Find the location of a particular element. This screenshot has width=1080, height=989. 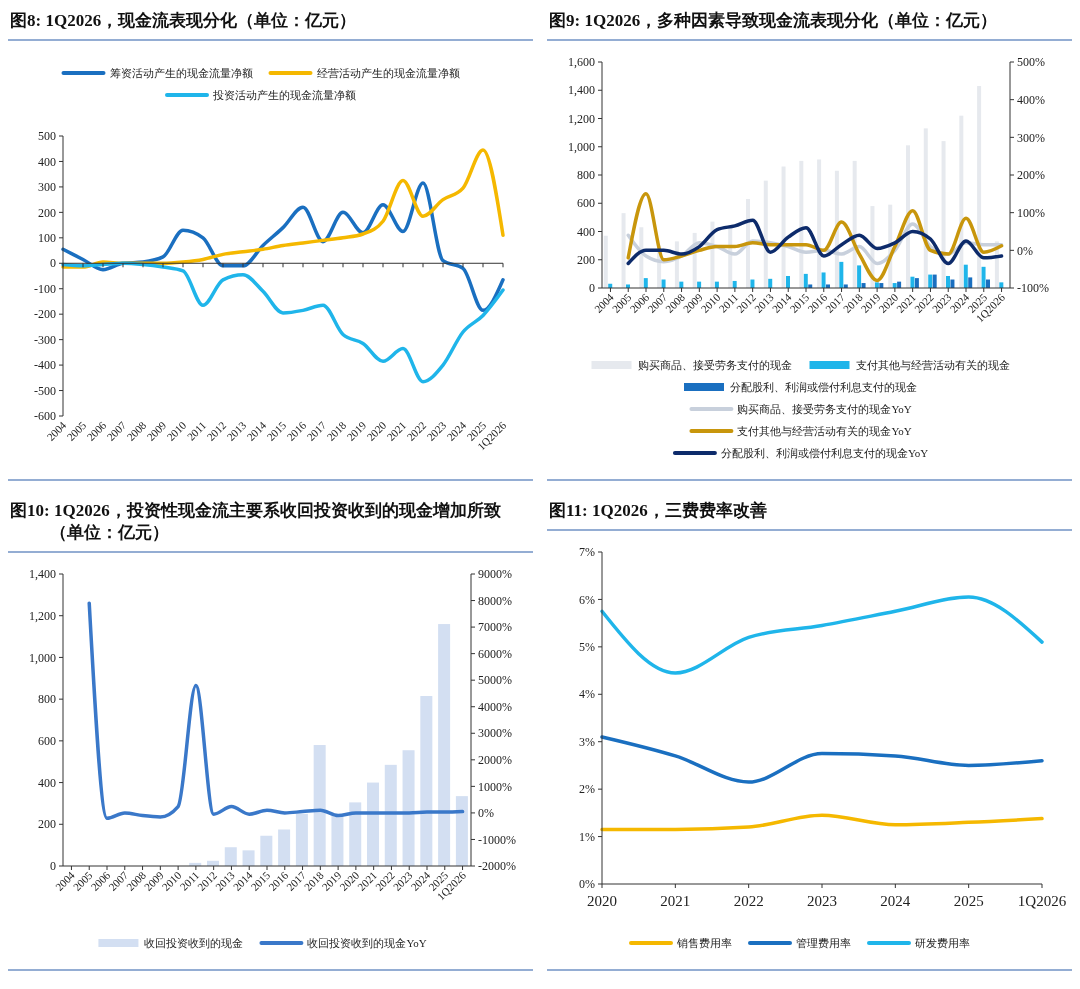

chart-title: 图8: 1Q2026，现金流表现分化（单位：亿元） is located at coordinates (183, 20).